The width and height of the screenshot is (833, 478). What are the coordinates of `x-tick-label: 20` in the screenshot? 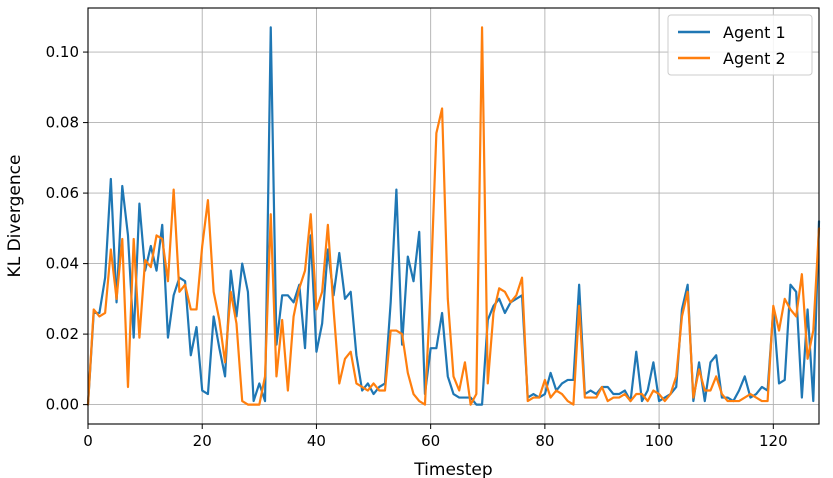 It's located at (202, 441).